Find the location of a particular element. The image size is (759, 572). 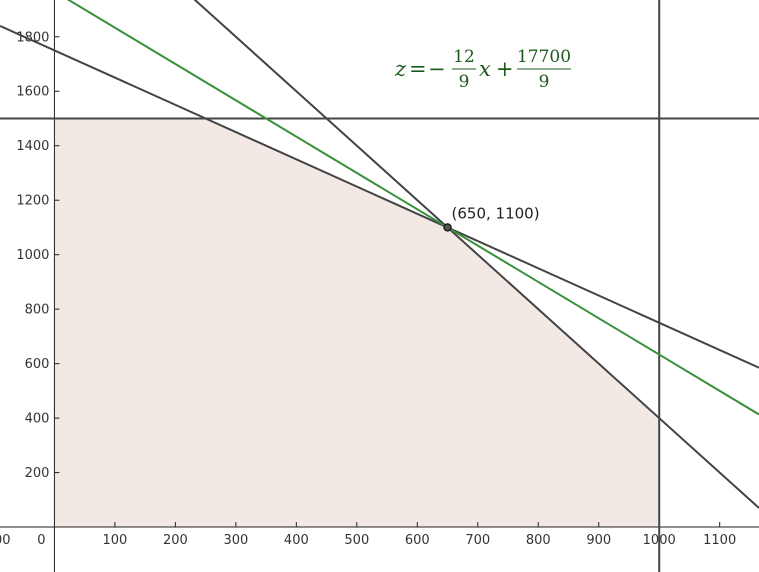

objective-equation: z = − 12 9 x + 17700 9 is located at coordinates (482, 69).